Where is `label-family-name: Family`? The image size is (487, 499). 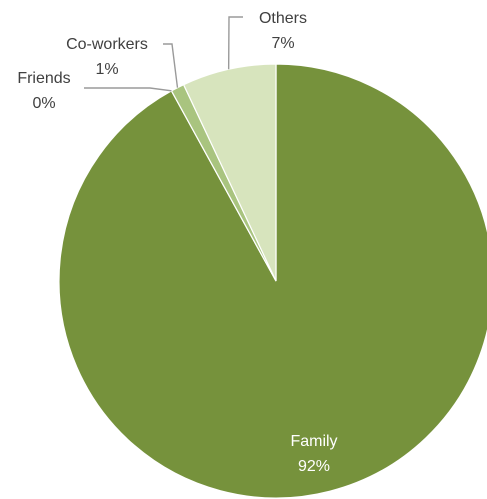 label-family-name: Family is located at coordinates (313, 441).